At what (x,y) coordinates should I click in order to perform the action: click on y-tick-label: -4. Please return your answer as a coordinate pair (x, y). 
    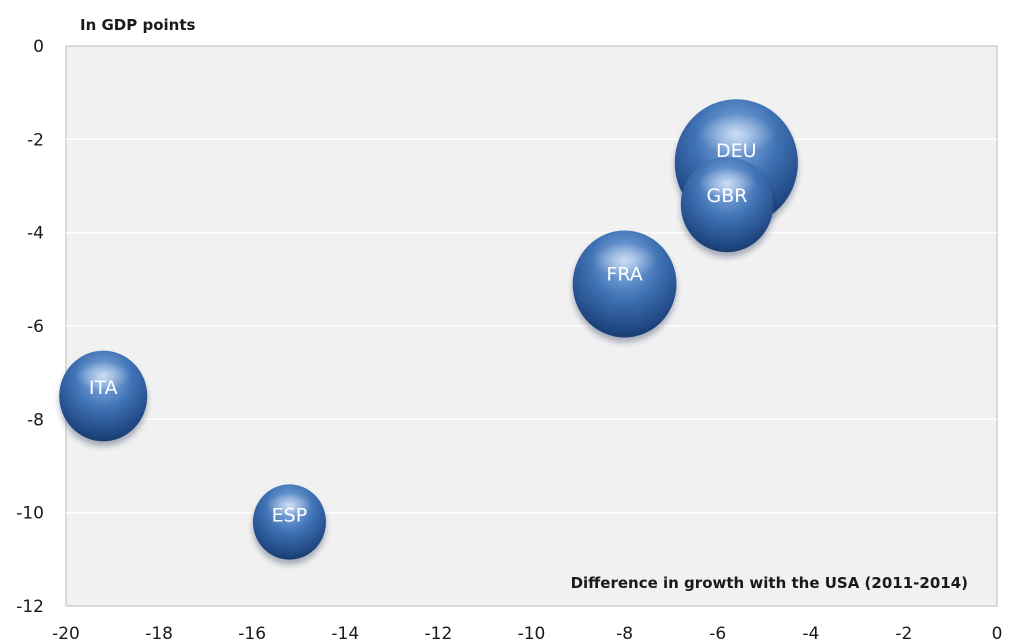
    Looking at the image, I should click on (35, 234).